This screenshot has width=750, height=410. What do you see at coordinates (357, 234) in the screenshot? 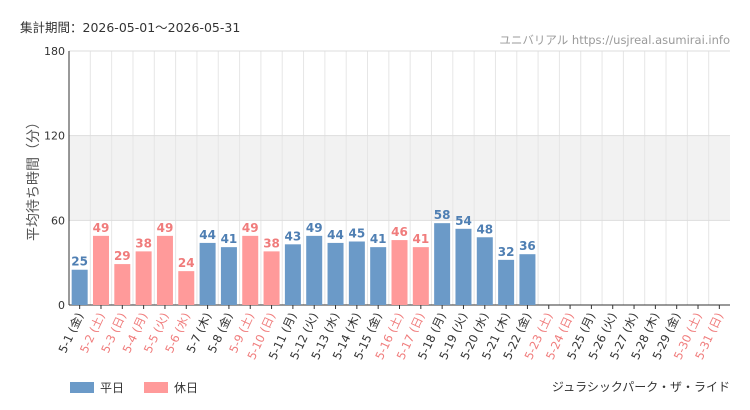
I see `bar-value-label: 45` at bounding box center [357, 234].